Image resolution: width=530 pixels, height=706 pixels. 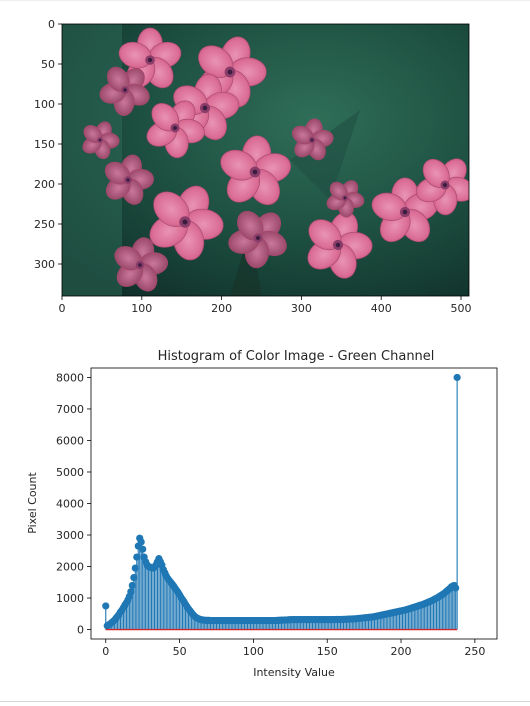 What do you see at coordinates (48, 64) in the screenshot?
I see `image-y-tick-label: 50` at bounding box center [48, 64].